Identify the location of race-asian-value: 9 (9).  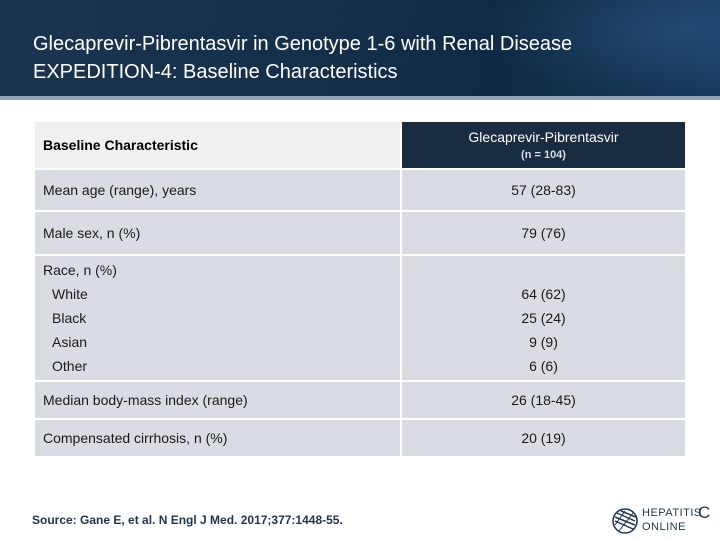
(543, 342).